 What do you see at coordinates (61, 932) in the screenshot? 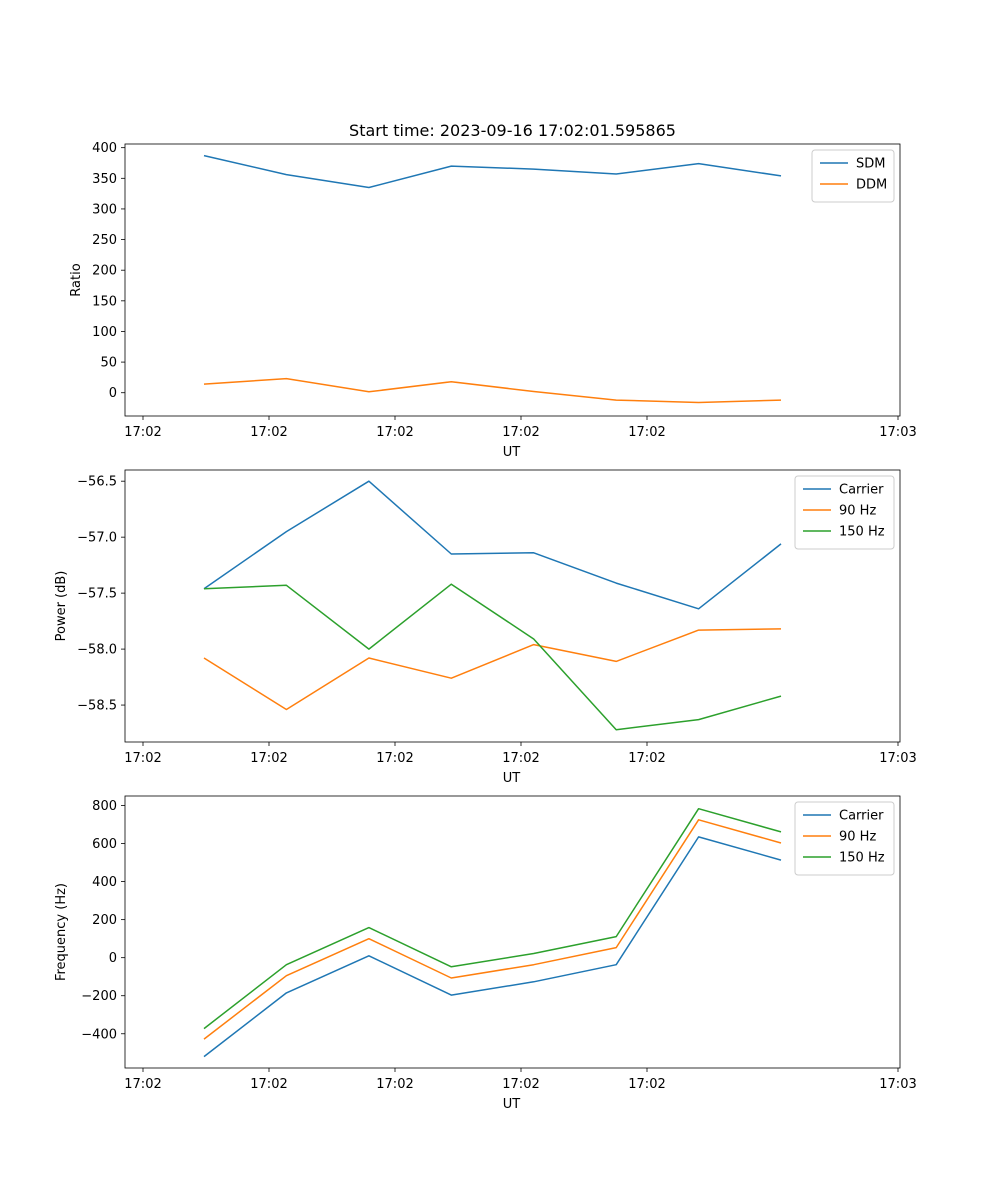
I see `y-axis-label: Frequency (Hz)` at bounding box center [61, 932].